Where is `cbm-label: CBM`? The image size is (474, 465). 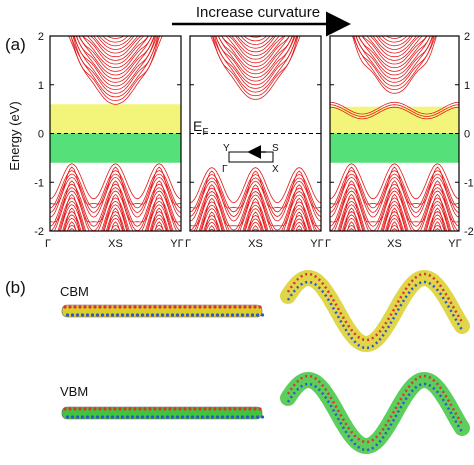 cbm-label: CBM is located at coordinates (74, 291).